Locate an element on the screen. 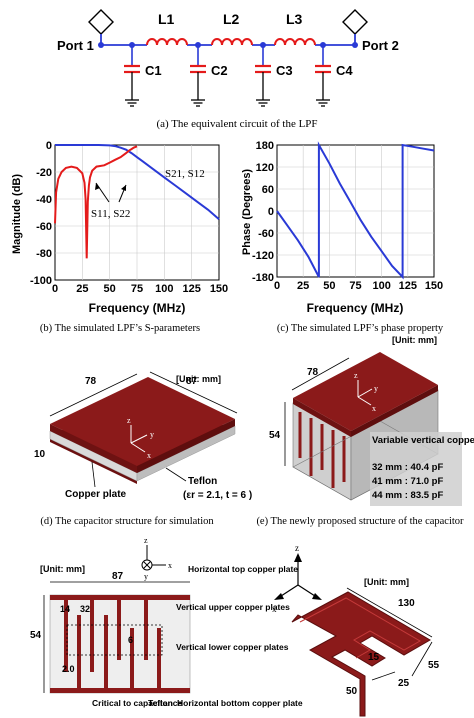 This screenshot has height=718, width=474. cap-new-value-1: 41 mm : 71.0 pF is located at coordinates (407, 481).